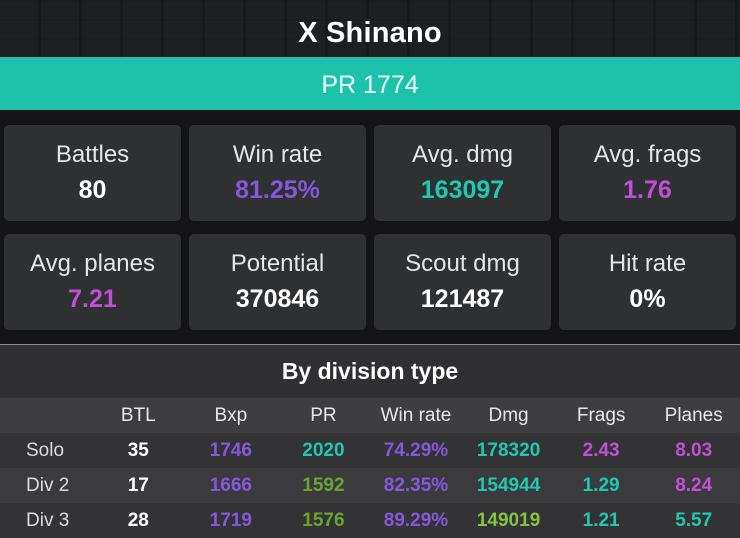 The width and height of the screenshot is (740, 538). I want to click on cell-bxp: 1746, so click(230, 450).